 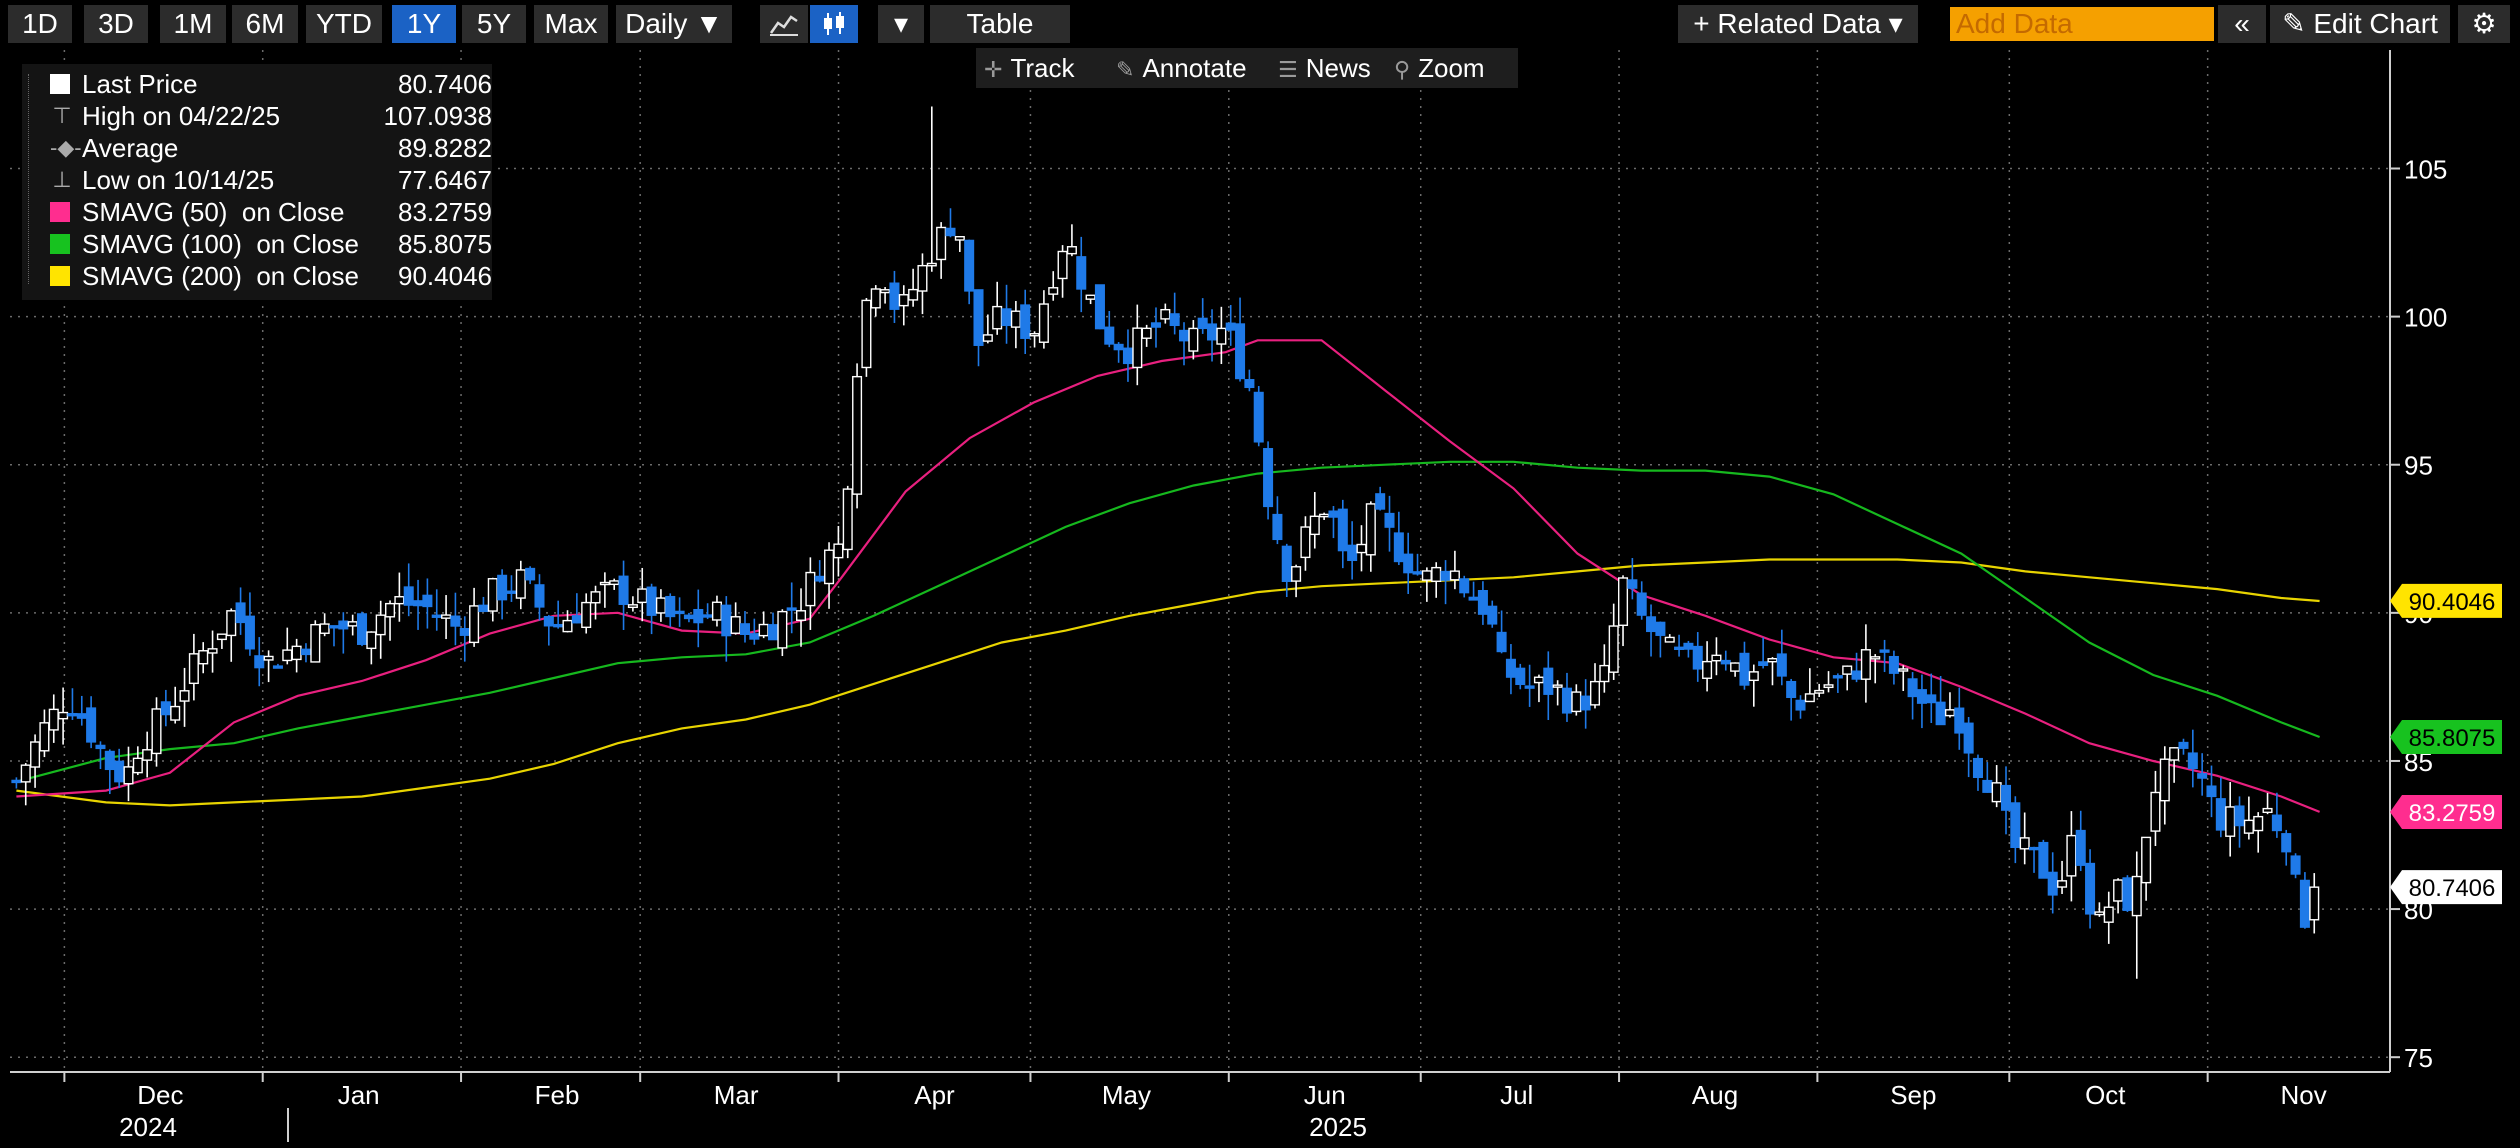 What do you see at coordinates (40, 24) in the screenshot?
I see `range-1d-button: 1D` at bounding box center [40, 24].